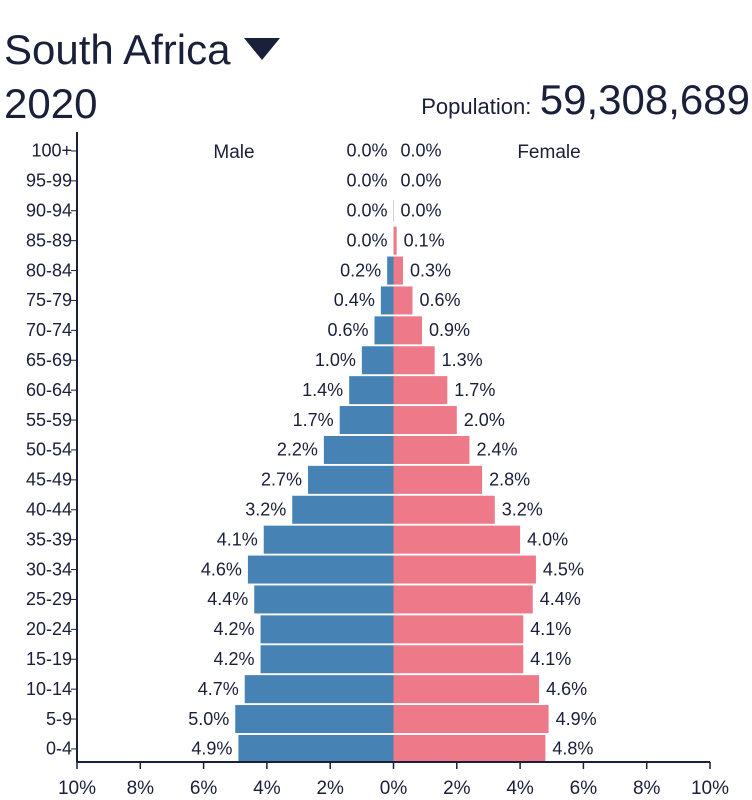  I want to click on female-value-label: 0.6%, so click(439, 300).